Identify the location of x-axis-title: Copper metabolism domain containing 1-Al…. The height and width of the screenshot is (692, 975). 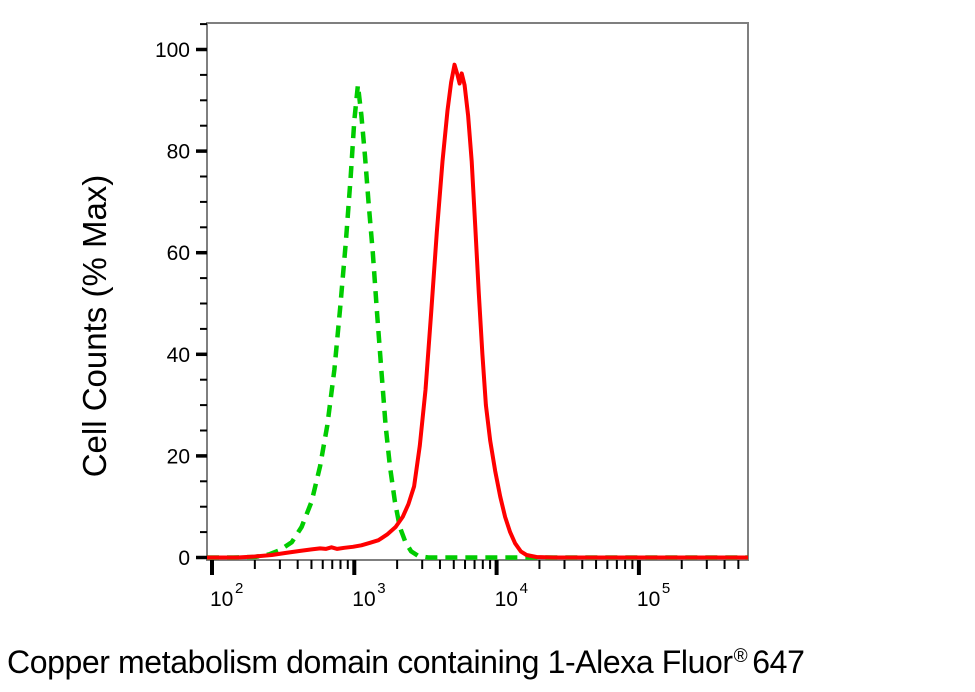
(406, 662).